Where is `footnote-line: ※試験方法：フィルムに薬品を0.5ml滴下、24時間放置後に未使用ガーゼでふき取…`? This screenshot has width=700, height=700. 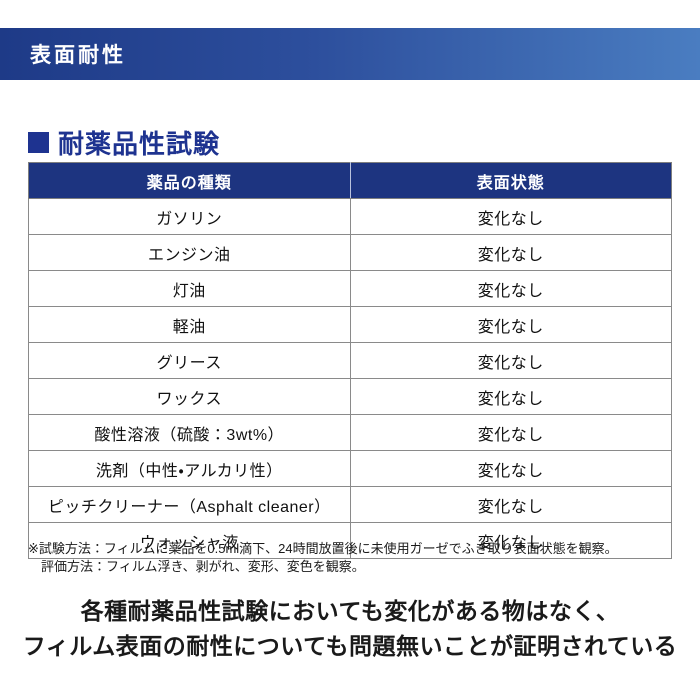 footnote-line: ※試験方法：フィルムに薬品を0.5ml滴下、24時間放置後に未使用ガーゼでふき取… is located at coordinates (323, 548).